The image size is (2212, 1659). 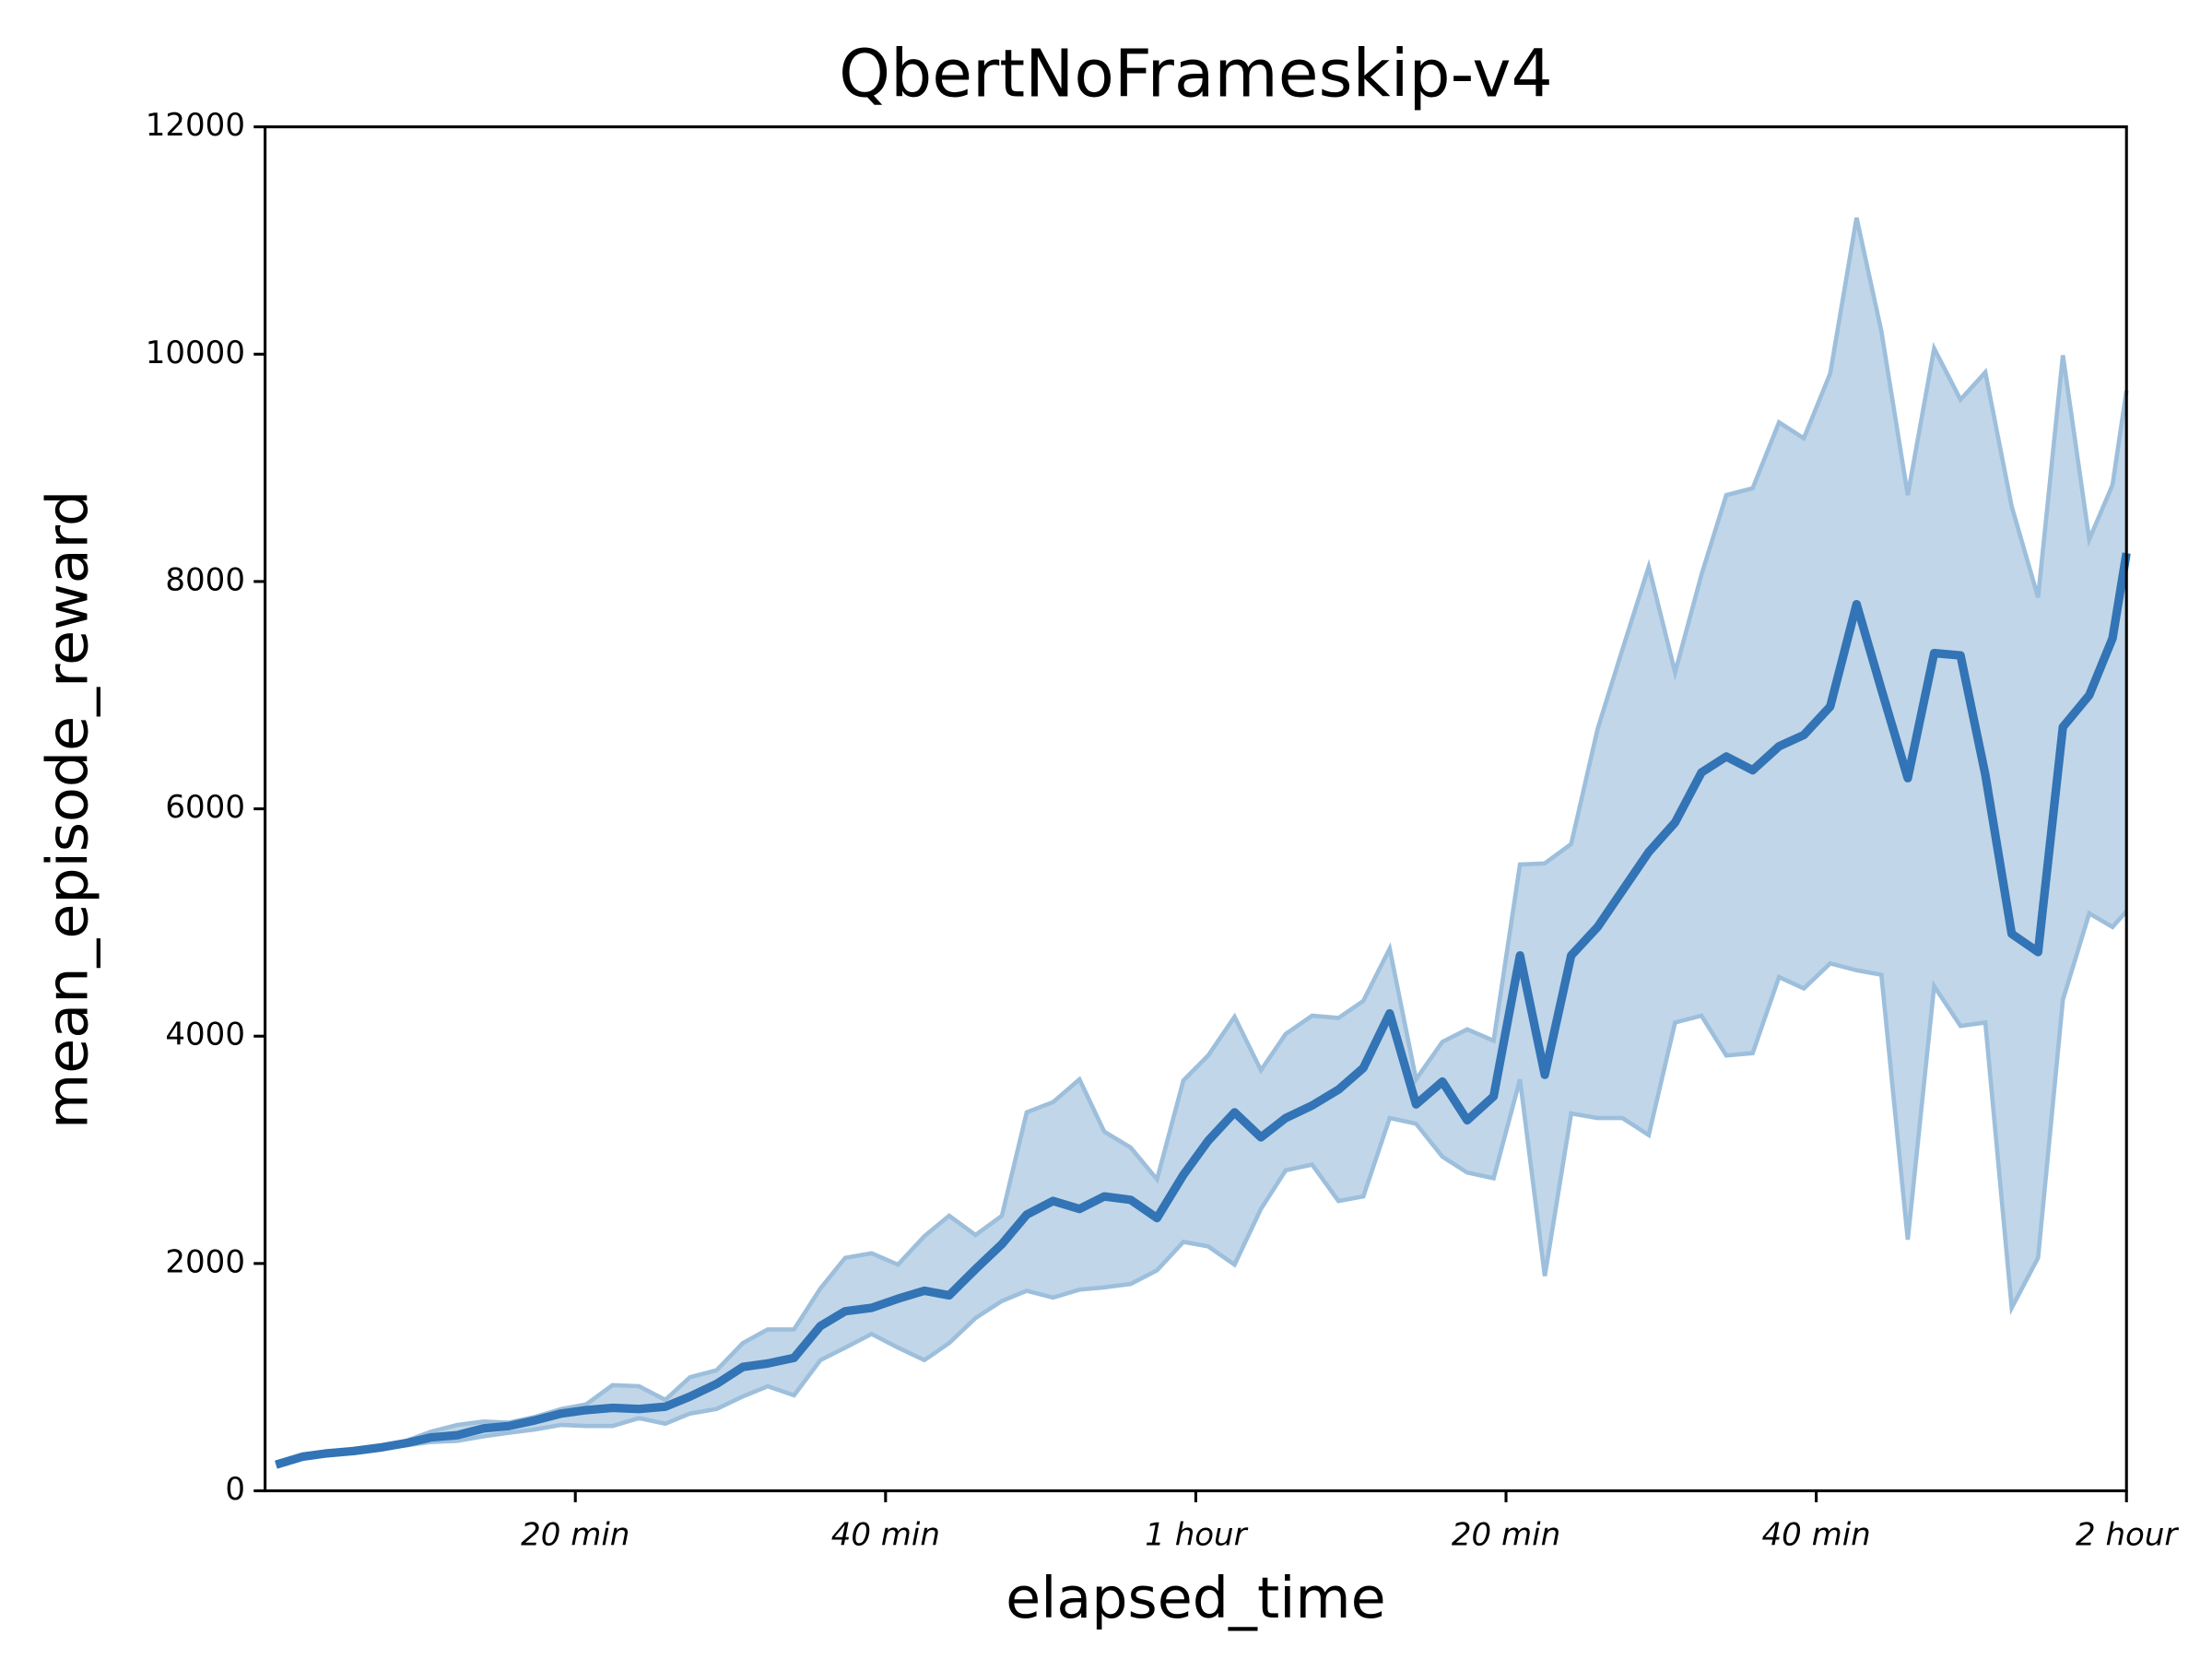 What do you see at coordinates (67, 809) in the screenshot?
I see `y-axis-label: mean_episode_reward` at bounding box center [67, 809].